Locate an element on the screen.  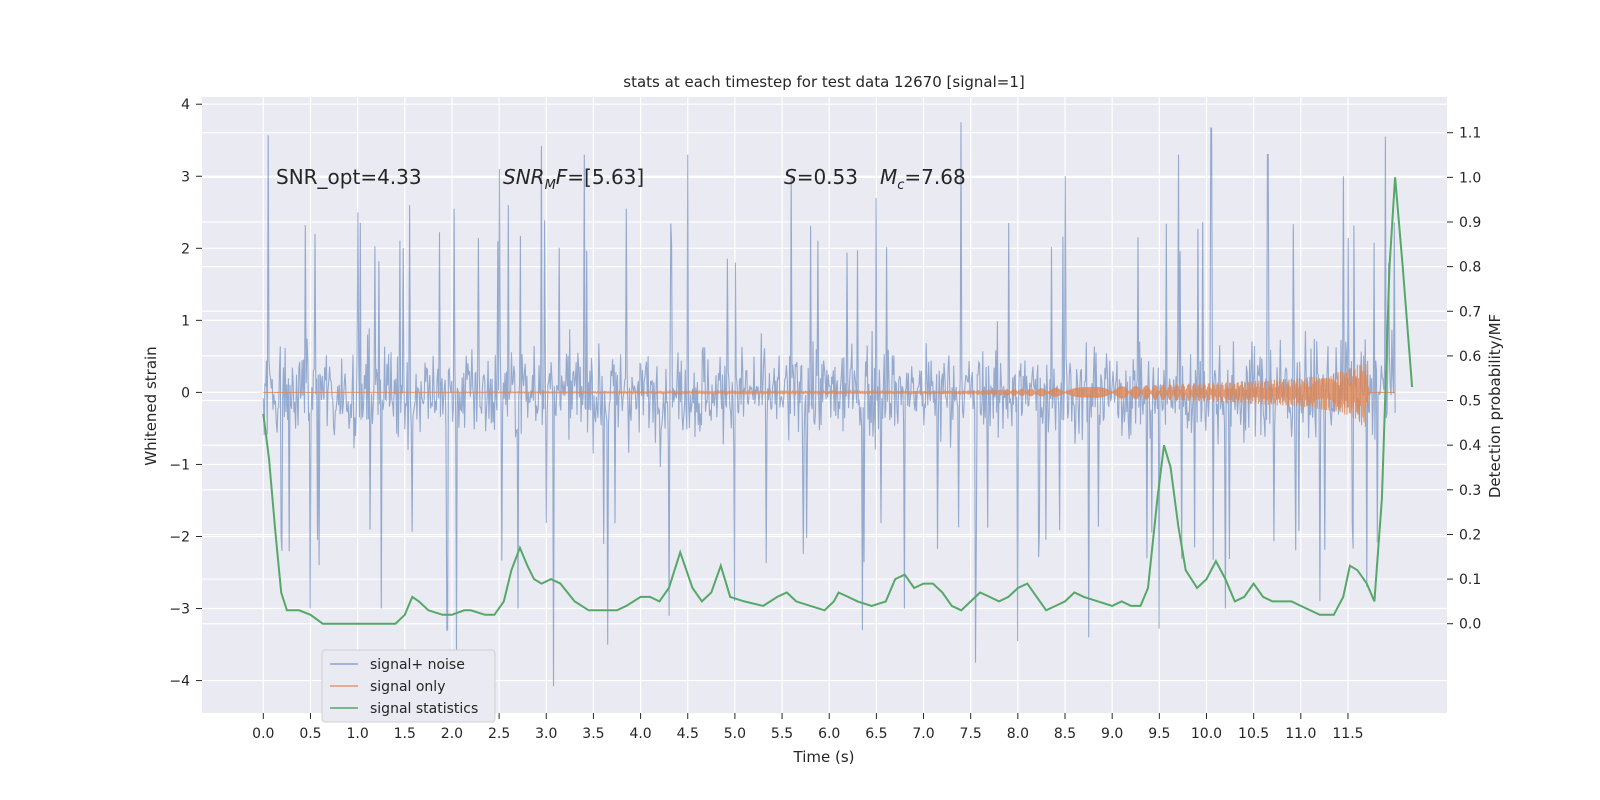
y-right-tick-label: 0.8 is located at coordinates (1470, 268).